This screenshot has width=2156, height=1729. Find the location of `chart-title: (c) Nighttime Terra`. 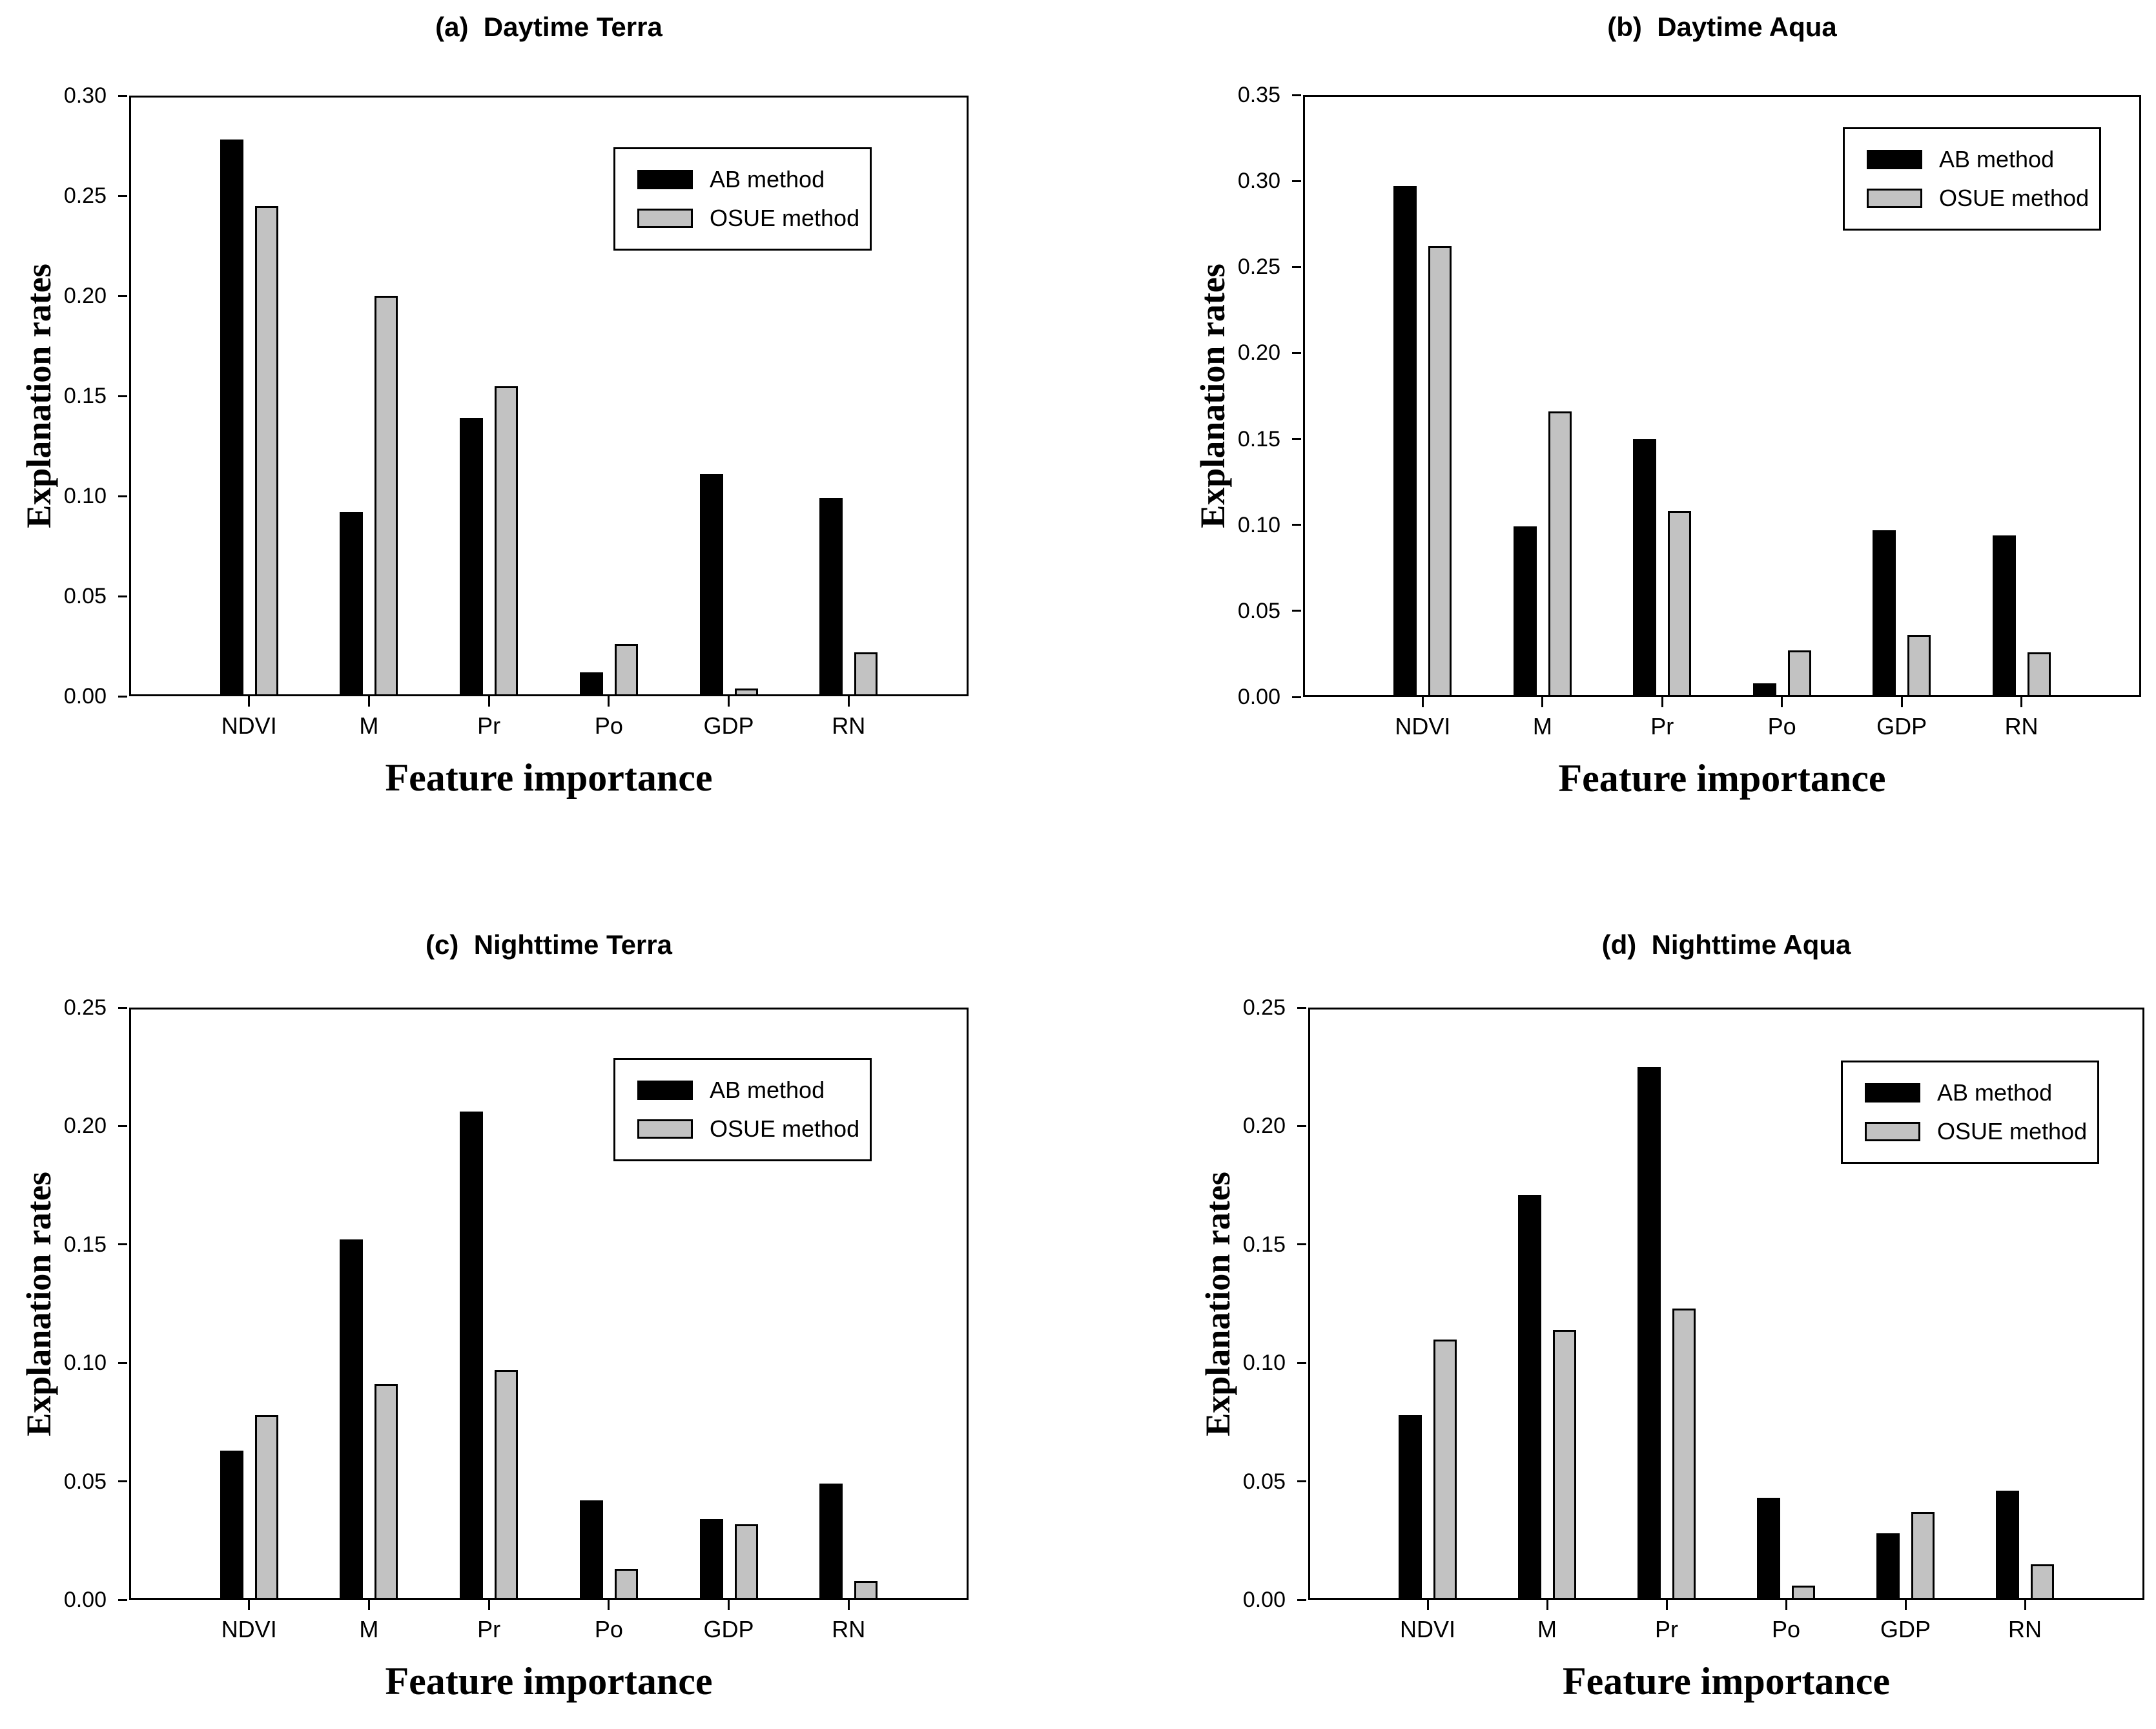

chart-title: (c) Nighttime Terra is located at coordinates (549, 944).